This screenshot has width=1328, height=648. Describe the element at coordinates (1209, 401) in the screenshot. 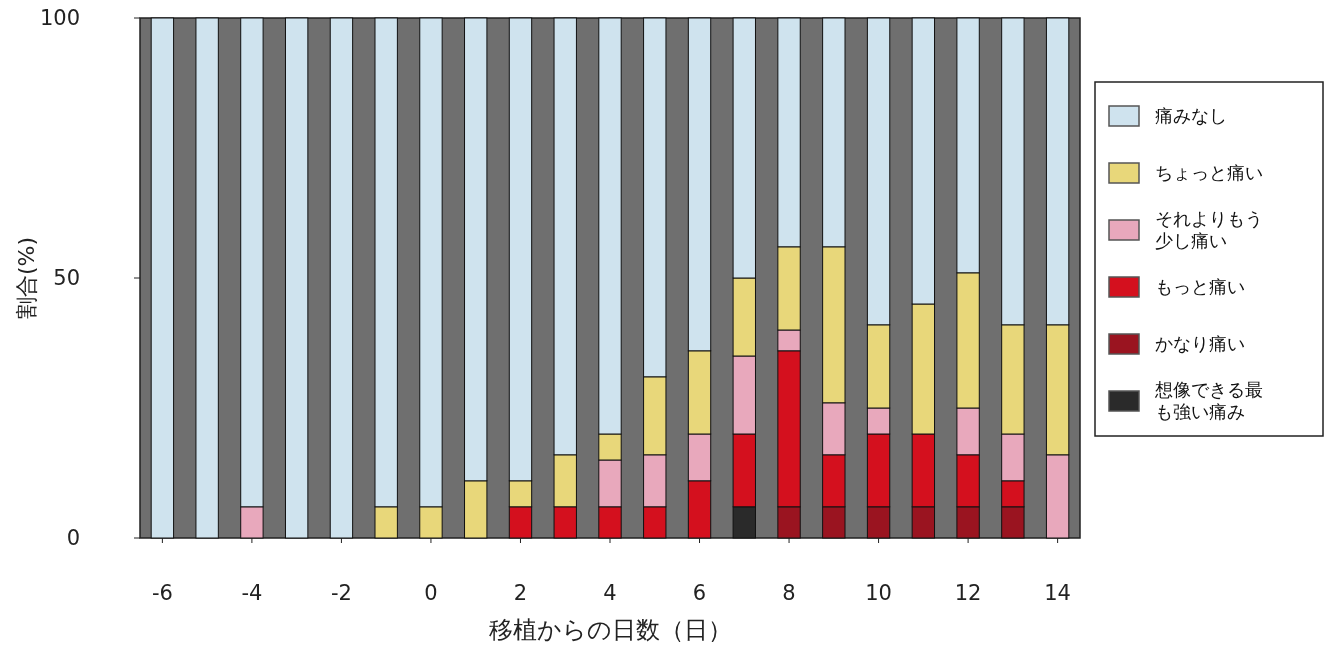

I see `legend-label: 想像できる最も強い痛み` at that location.